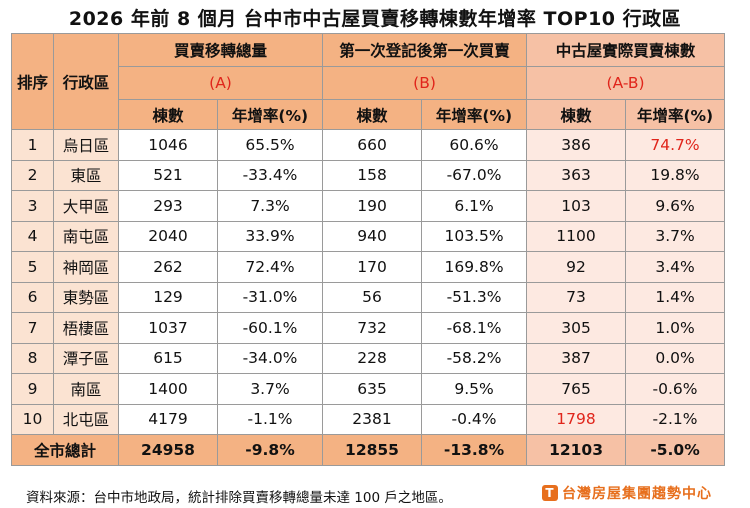  I want to click on district-cell: 大甲區, so click(86, 206).